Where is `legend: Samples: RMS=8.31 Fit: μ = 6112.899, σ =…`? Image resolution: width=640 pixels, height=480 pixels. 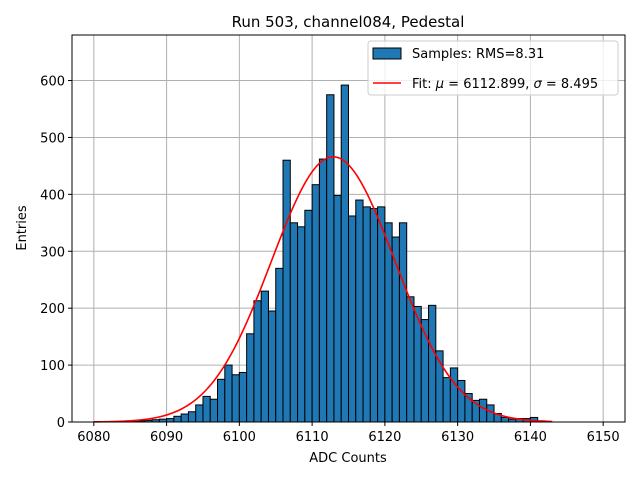 legend: Samples: RMS=8.31 Fit: μ = 6112.899, σ =… is located at coordinates (493, 68).